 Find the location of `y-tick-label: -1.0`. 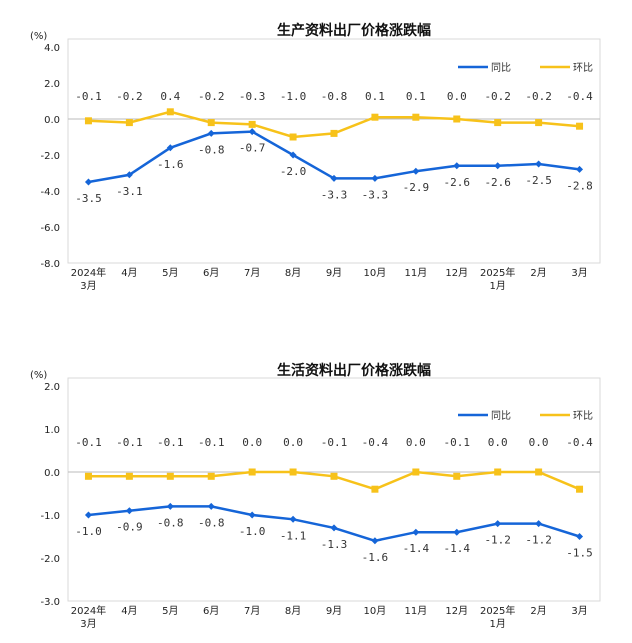

y-tick-label: -1.0 is located at coordinates (50, 516).